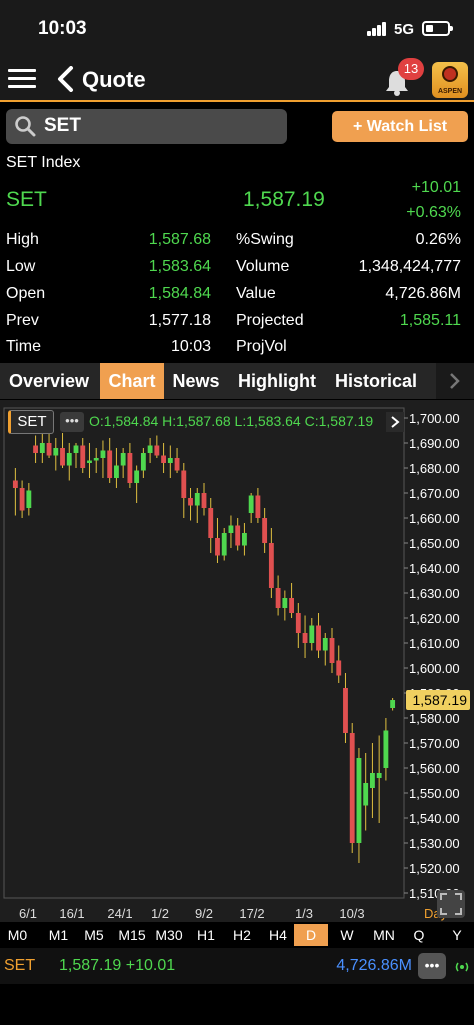 This screenshot has width=474, height=1025. What do you see at coordinates (22, 320) in the screenshot?
I see `prev-label: Prev` at bounding box center [22, 320].